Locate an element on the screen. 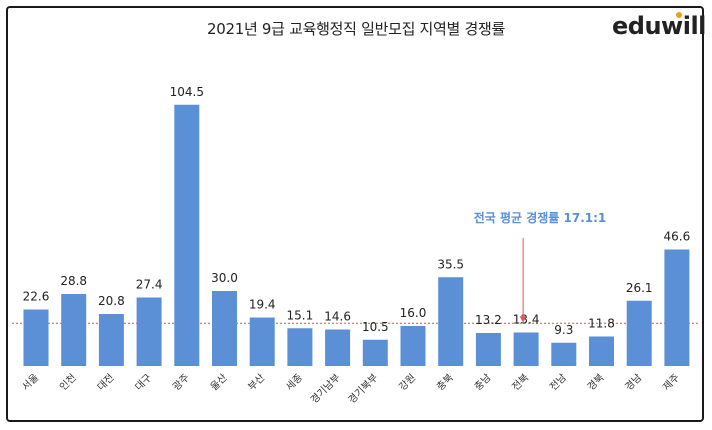 This screenshot has height=430, width=712. category-label-10: 경기북부 is located at coordinates (362, 388).